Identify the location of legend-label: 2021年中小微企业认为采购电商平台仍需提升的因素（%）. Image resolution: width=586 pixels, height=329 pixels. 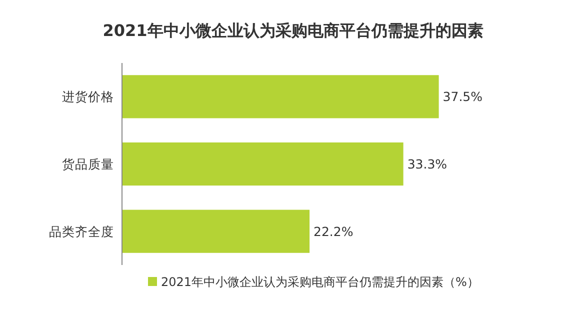
(320, 282).